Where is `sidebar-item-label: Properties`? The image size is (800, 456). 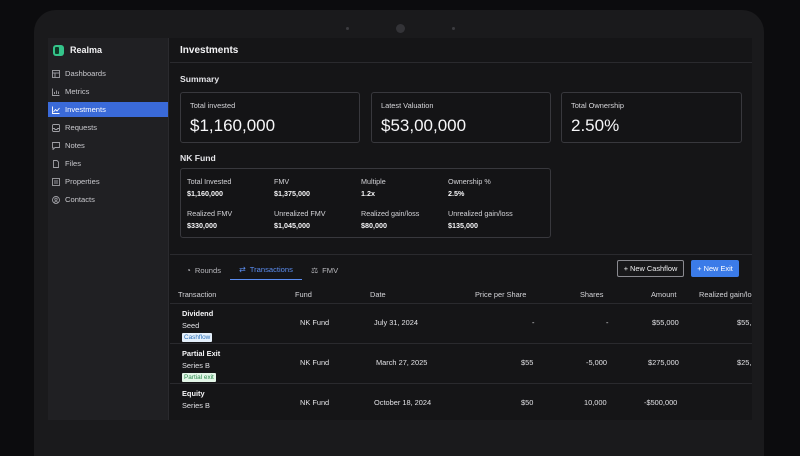 sidebar-item-label: Properties is located at coordinates (82, 181).